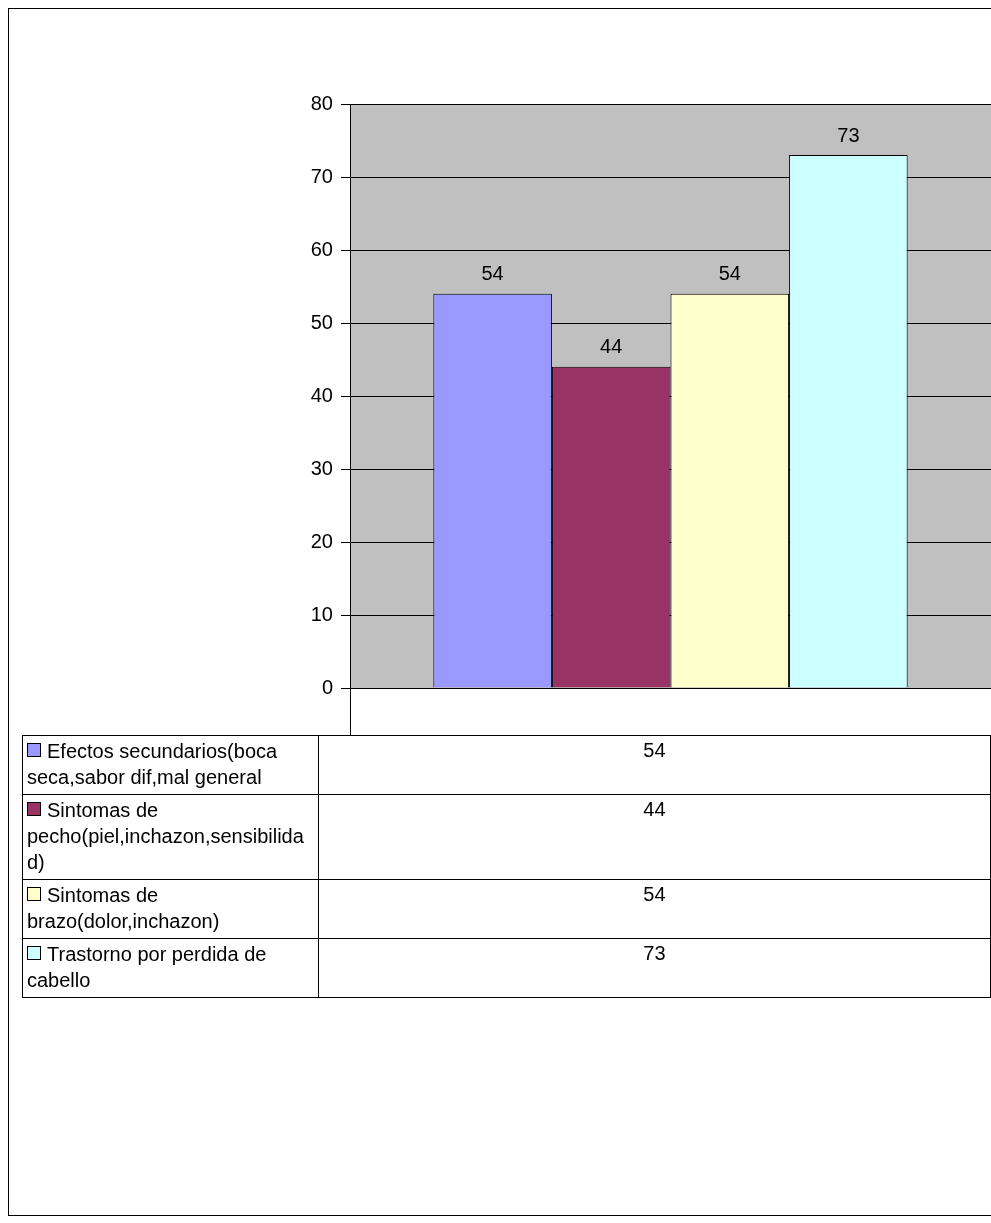 This screenshot has height=1223, width=991. Describe the element at coordinates (321, 394) in the screenshot. I see `y-tick-label: 40` at that location.